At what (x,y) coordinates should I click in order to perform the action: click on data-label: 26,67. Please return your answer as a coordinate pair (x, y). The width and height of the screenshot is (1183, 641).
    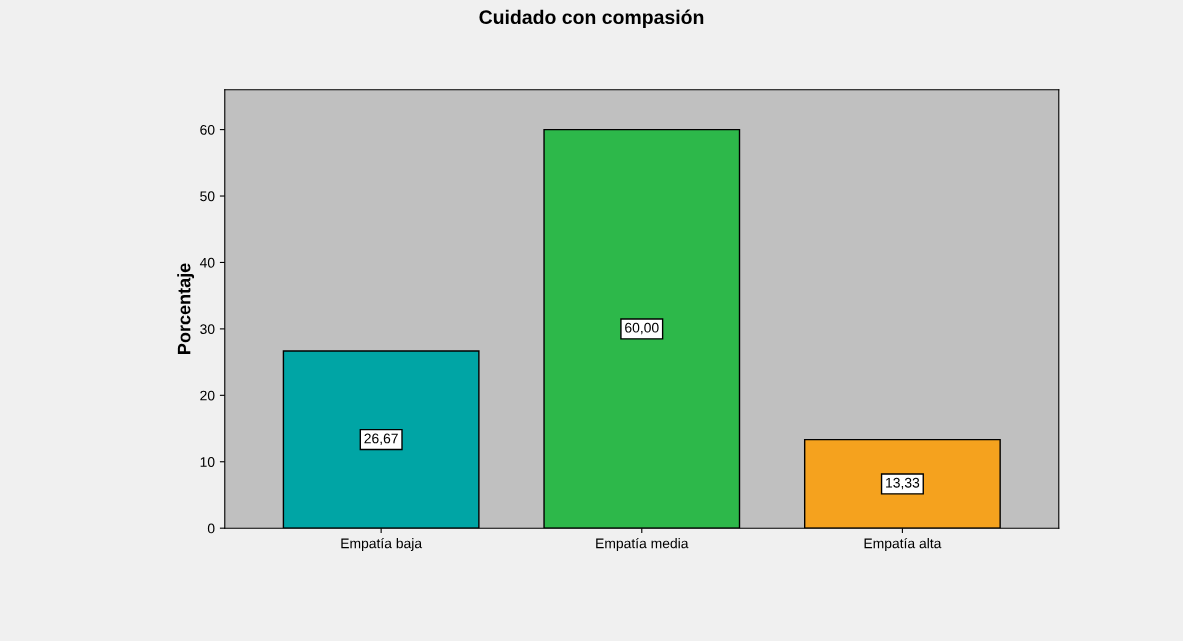
    Looking at the image, I should click on (381, 439).